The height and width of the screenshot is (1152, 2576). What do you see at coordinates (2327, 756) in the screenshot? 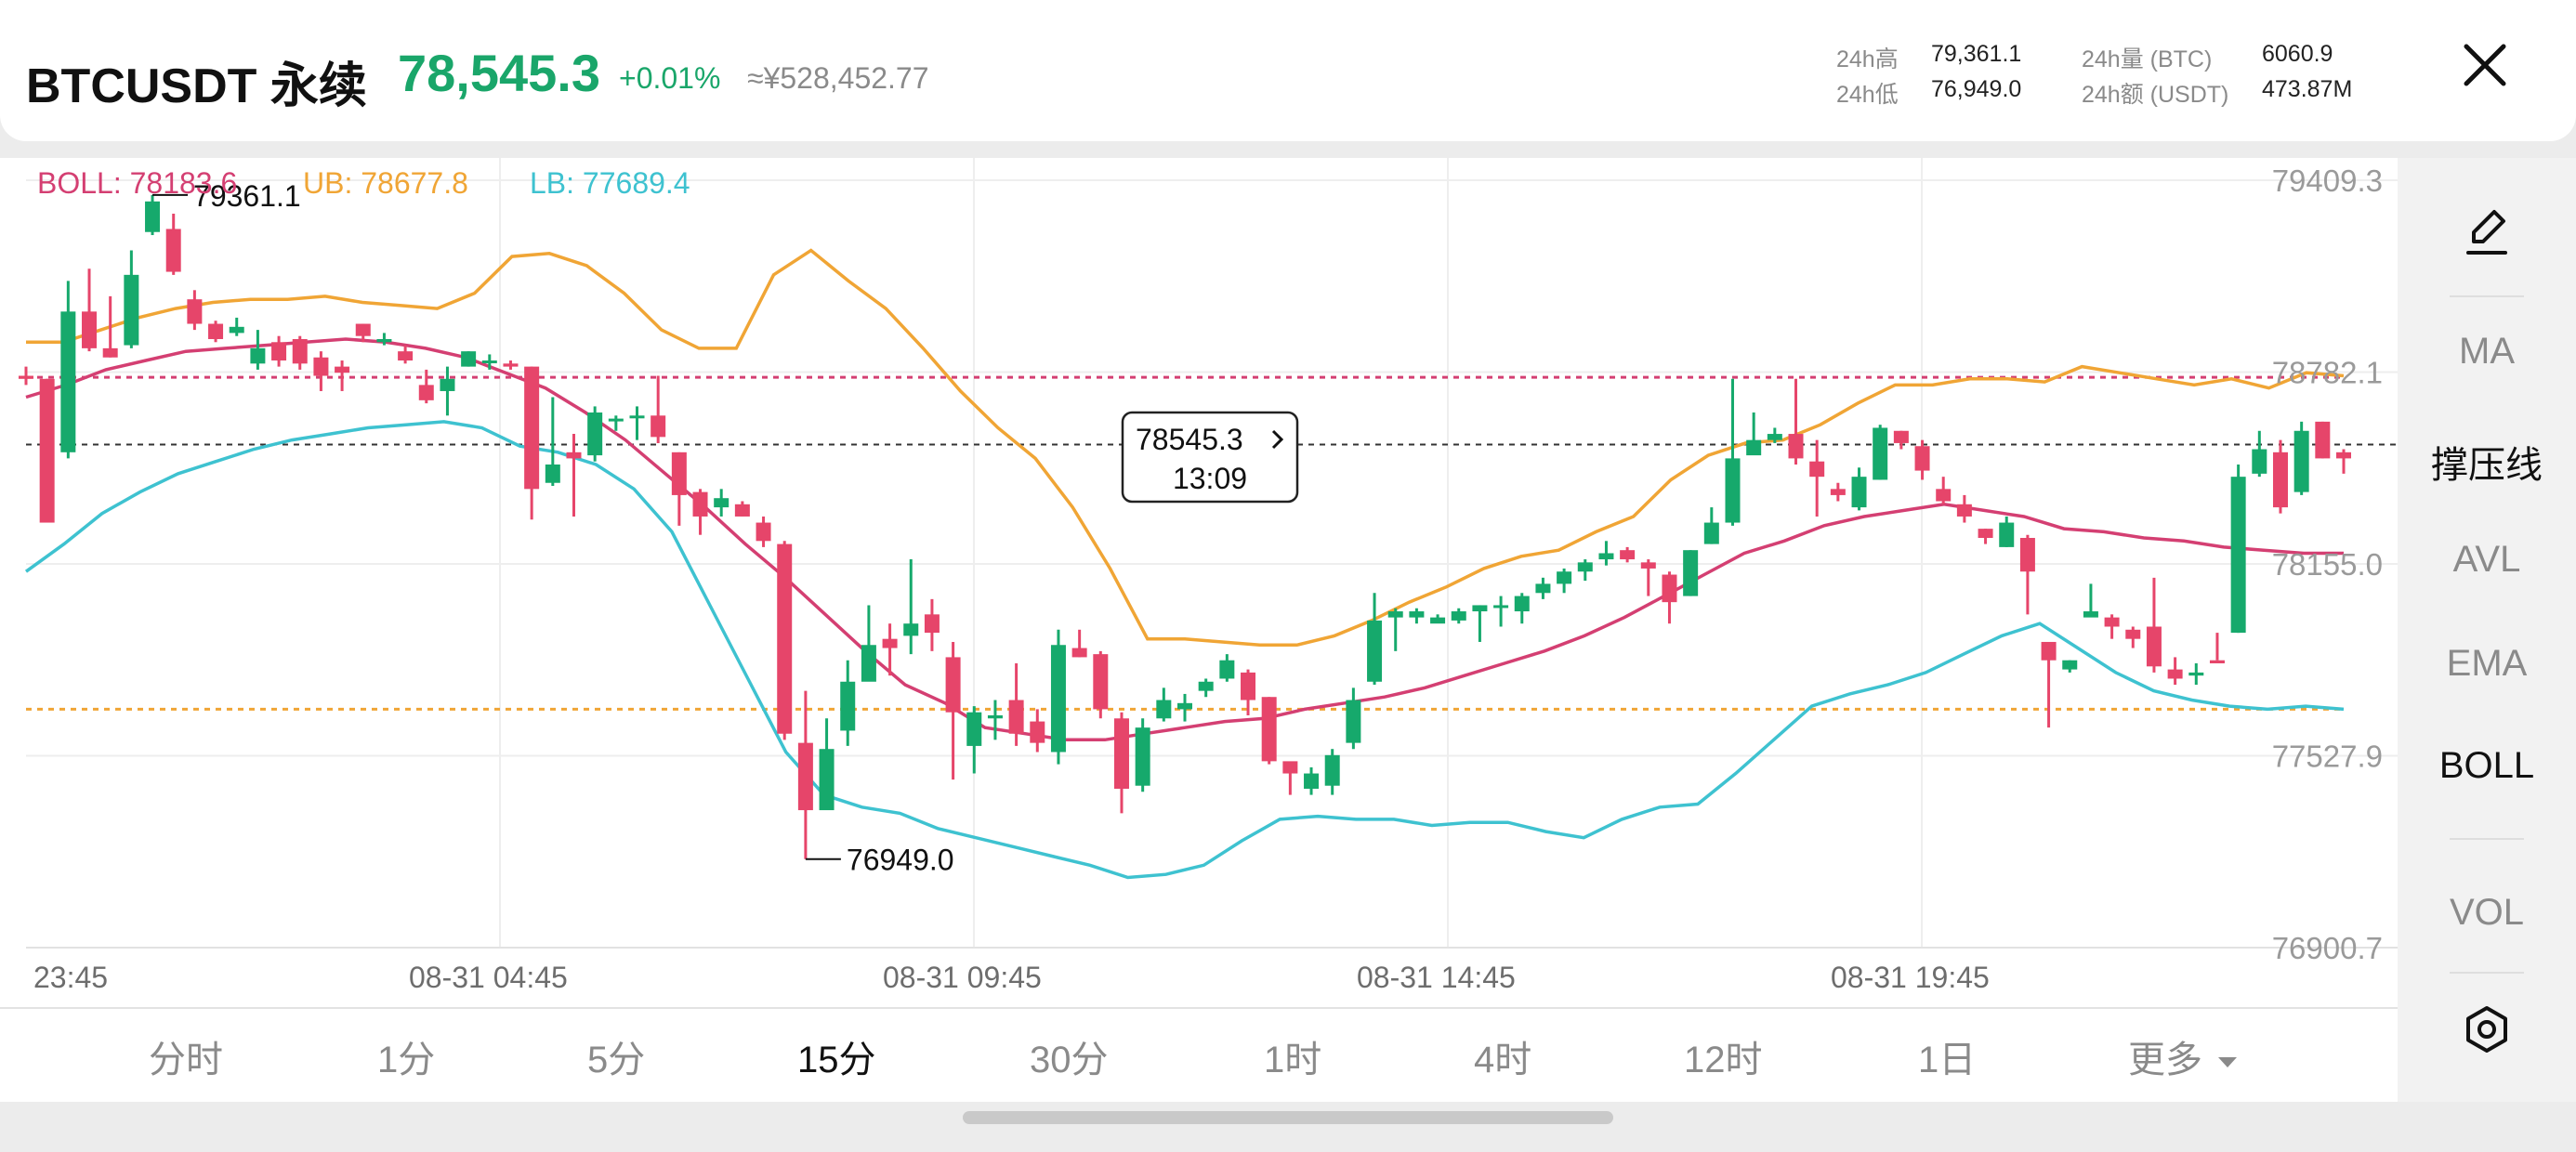
I see `y-tick-label: 77527.9` at bounding box center [2327, 756].